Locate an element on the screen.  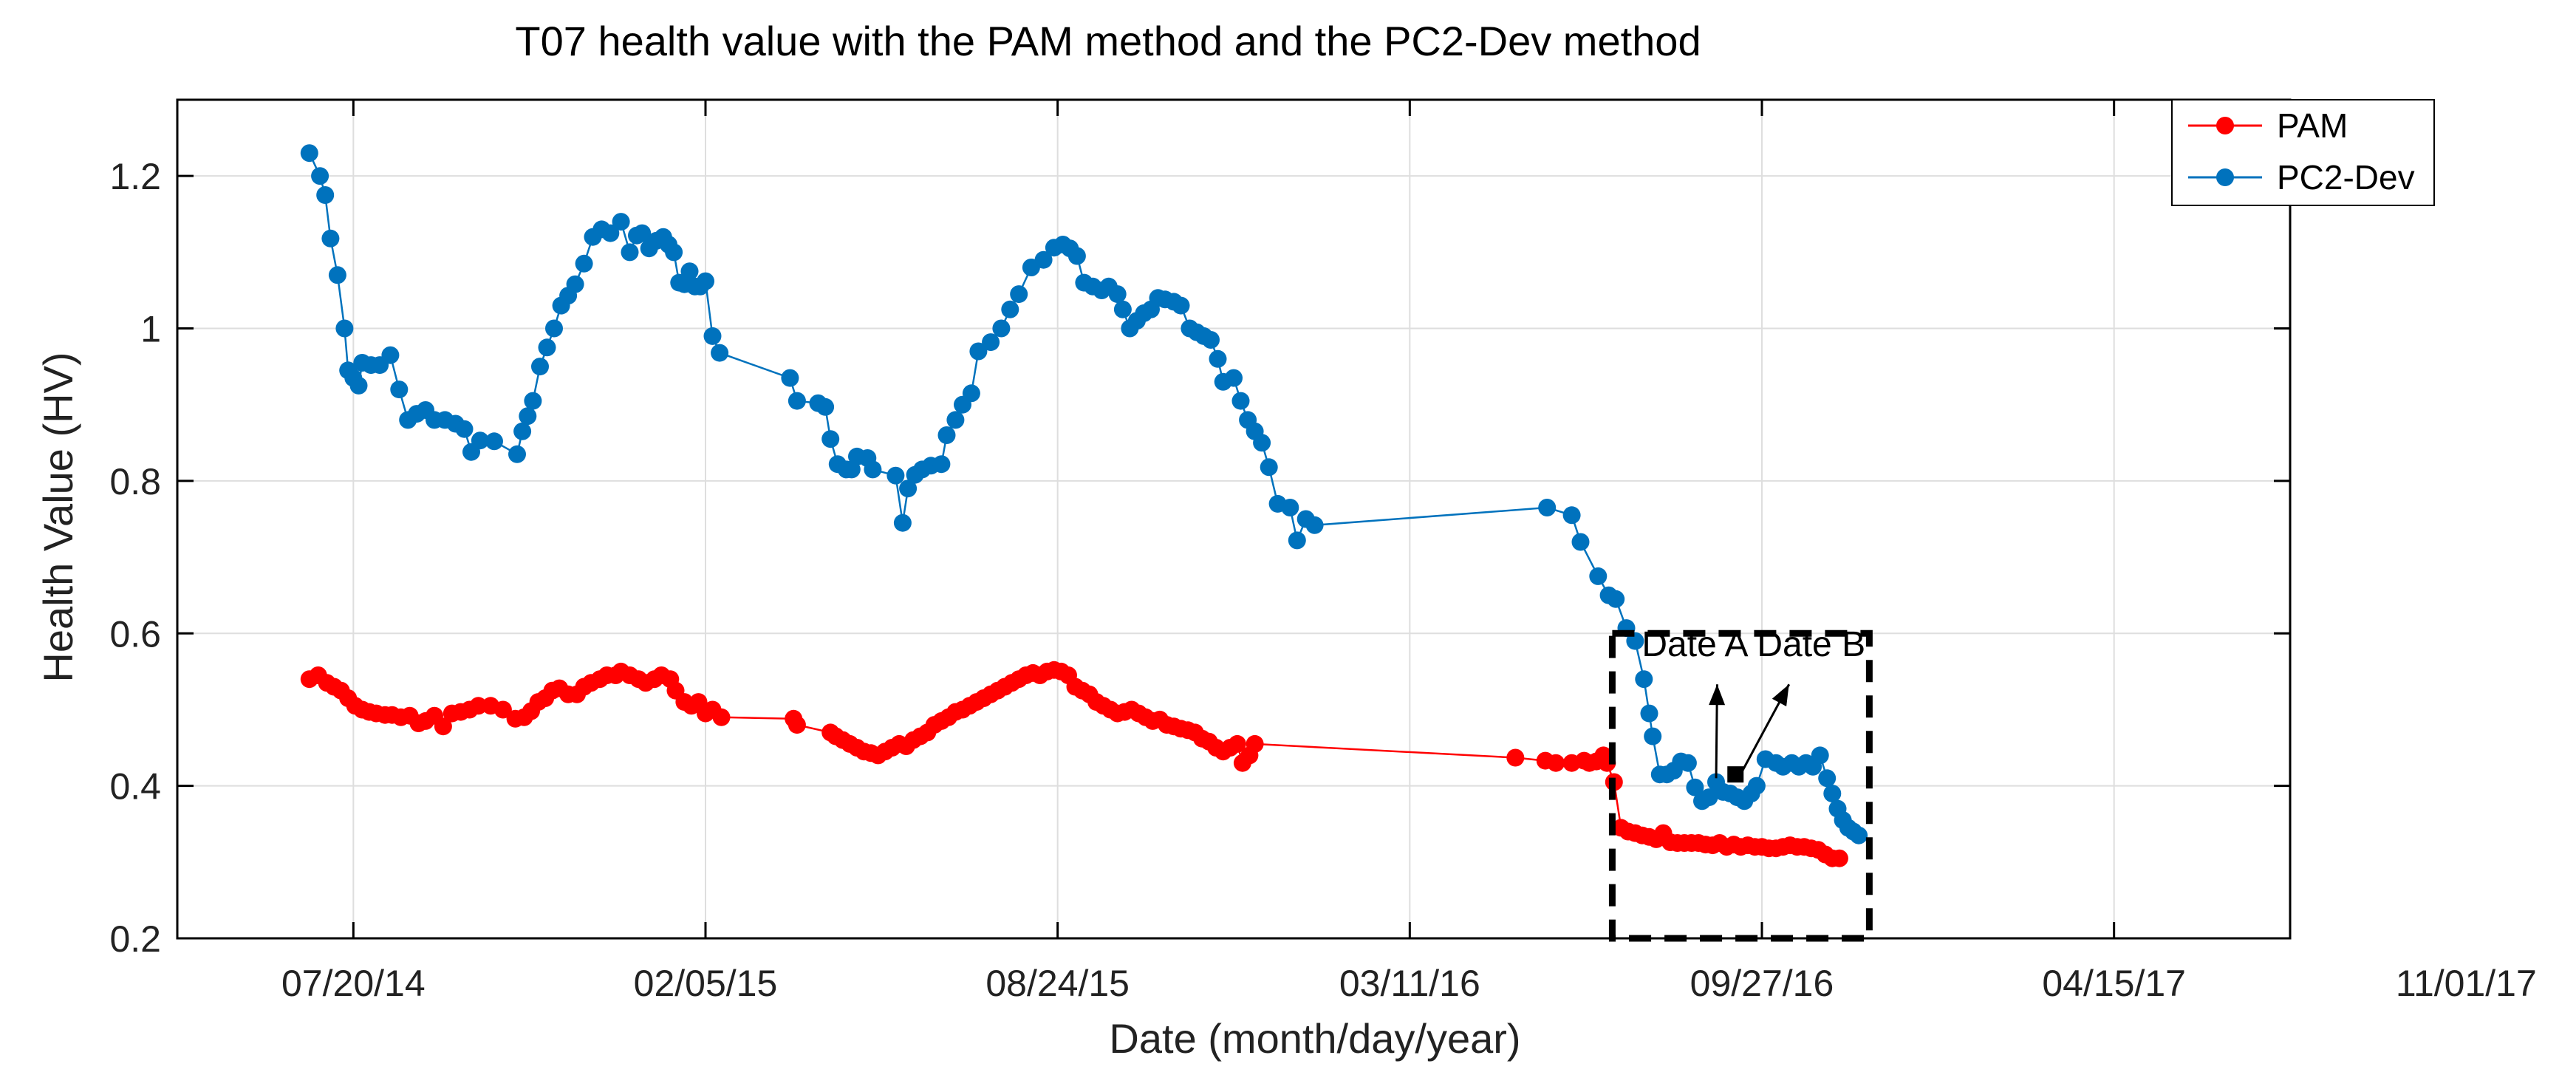
series-pam is located at coordinates (1074, 764).